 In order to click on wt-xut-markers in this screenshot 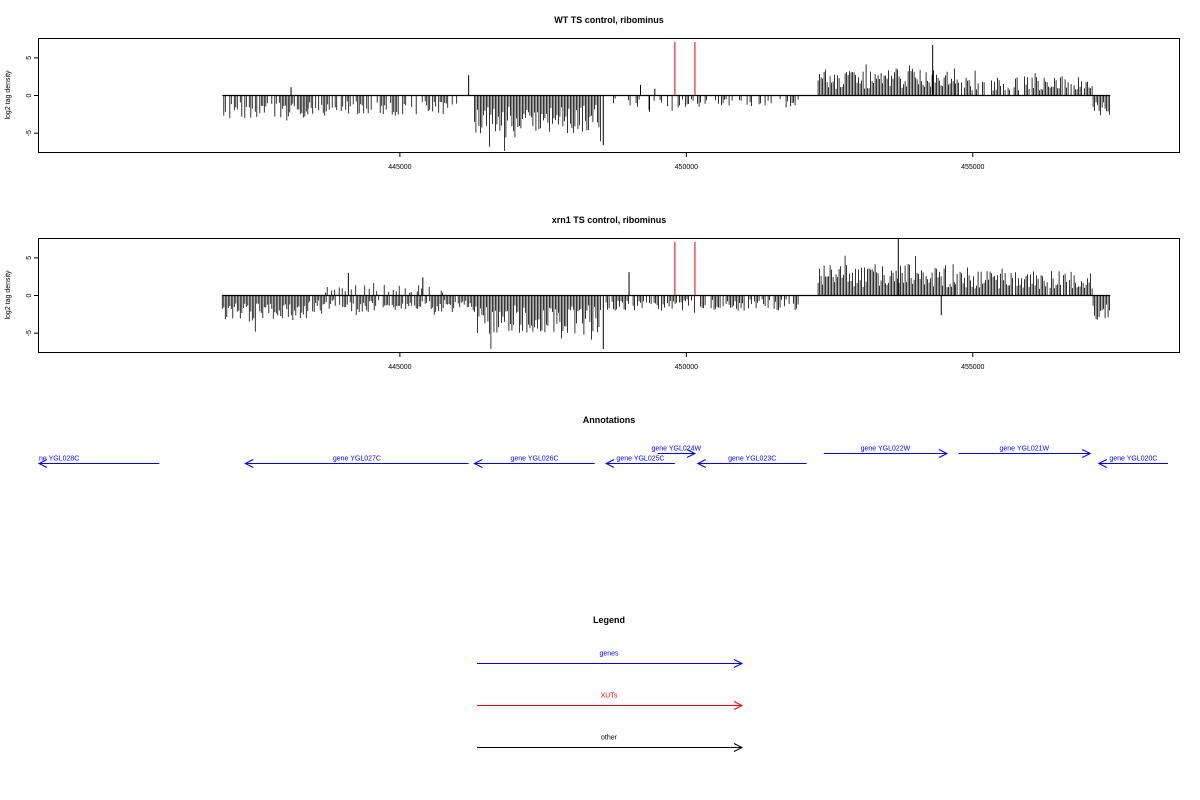, I will do `click(685, 69)`.